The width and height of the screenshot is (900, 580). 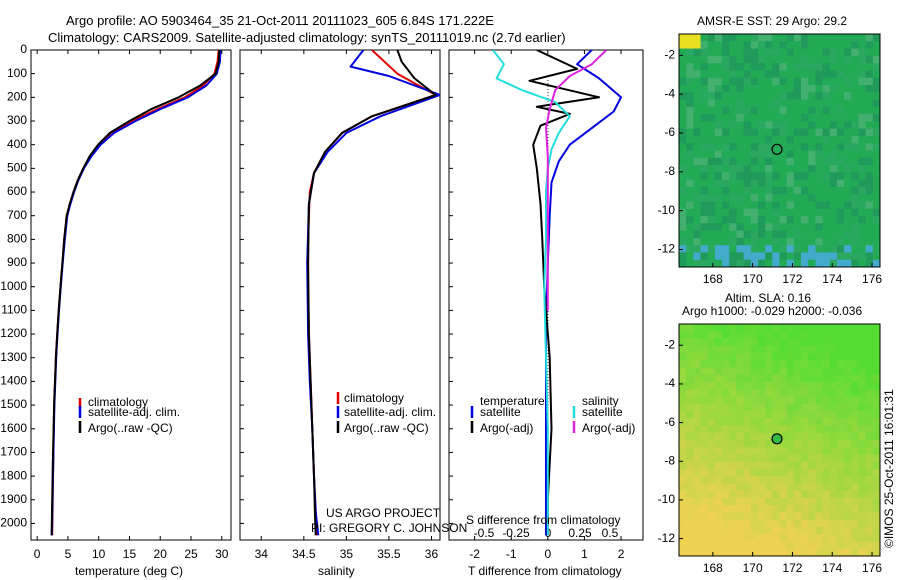 I want to click on x-tick-label: 0, so click(x=547, y=554).